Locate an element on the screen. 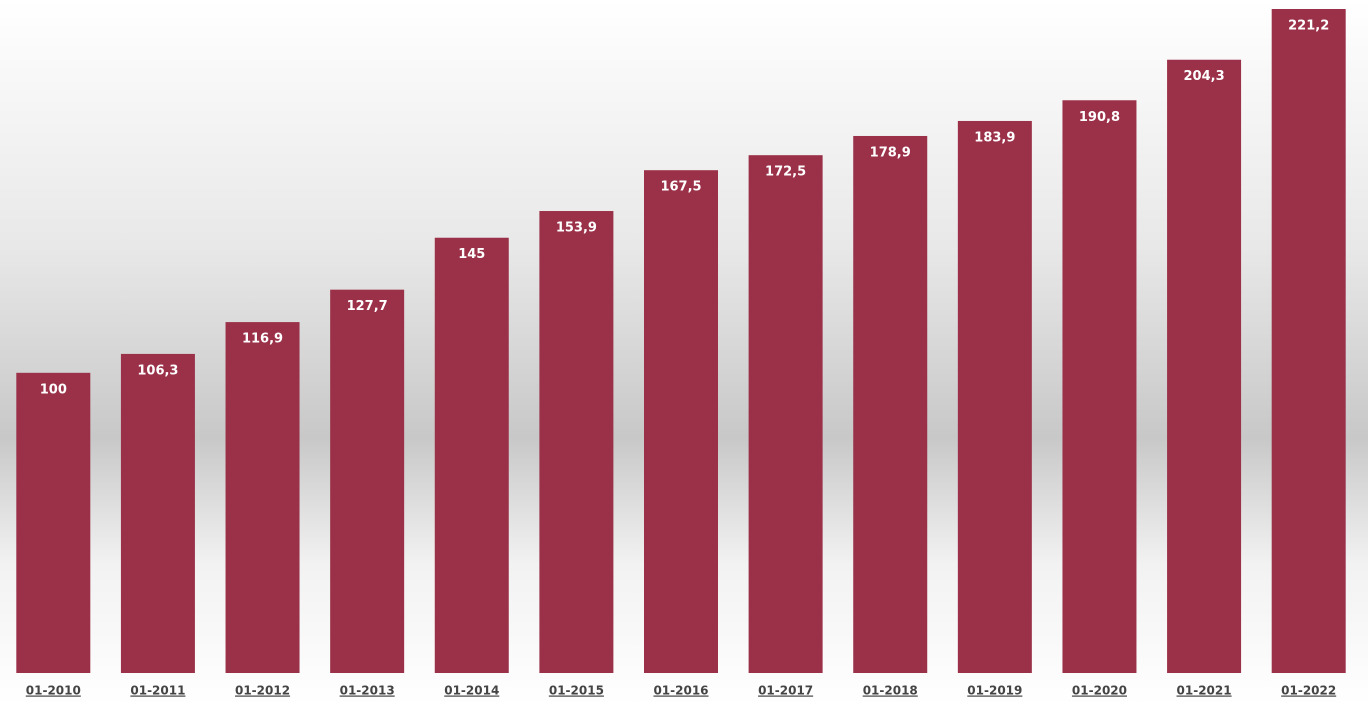 This screenshot has height=706, width=1368. x-tick-label: 01-2020 is located at coordinates (1099, 691).